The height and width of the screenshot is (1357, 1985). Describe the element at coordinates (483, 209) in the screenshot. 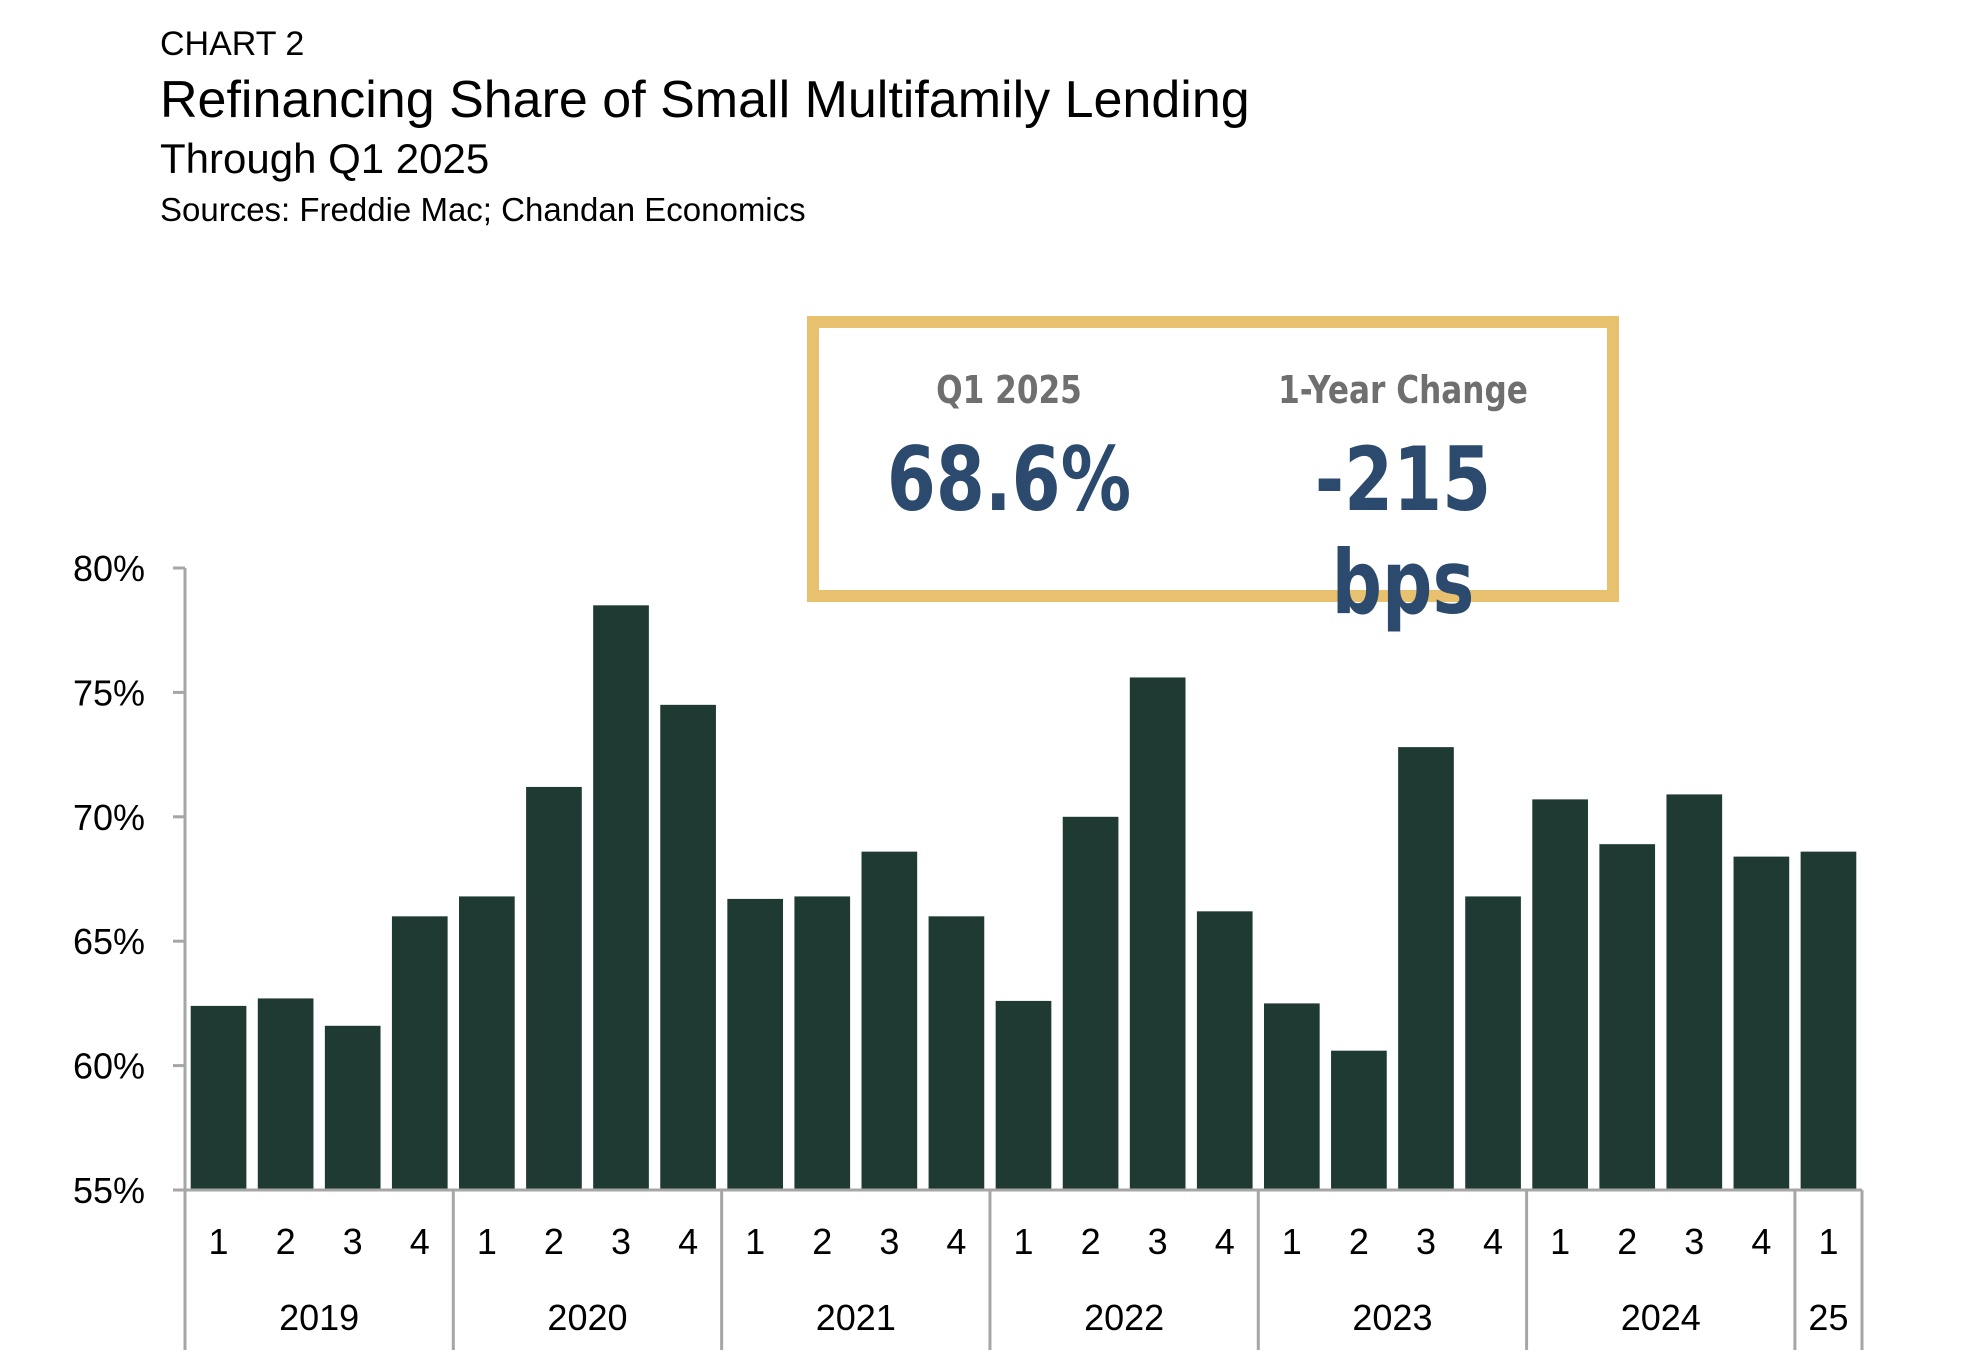

I see `chart-source: Sources: Freddie Mac; Chandan Economics` at that location.